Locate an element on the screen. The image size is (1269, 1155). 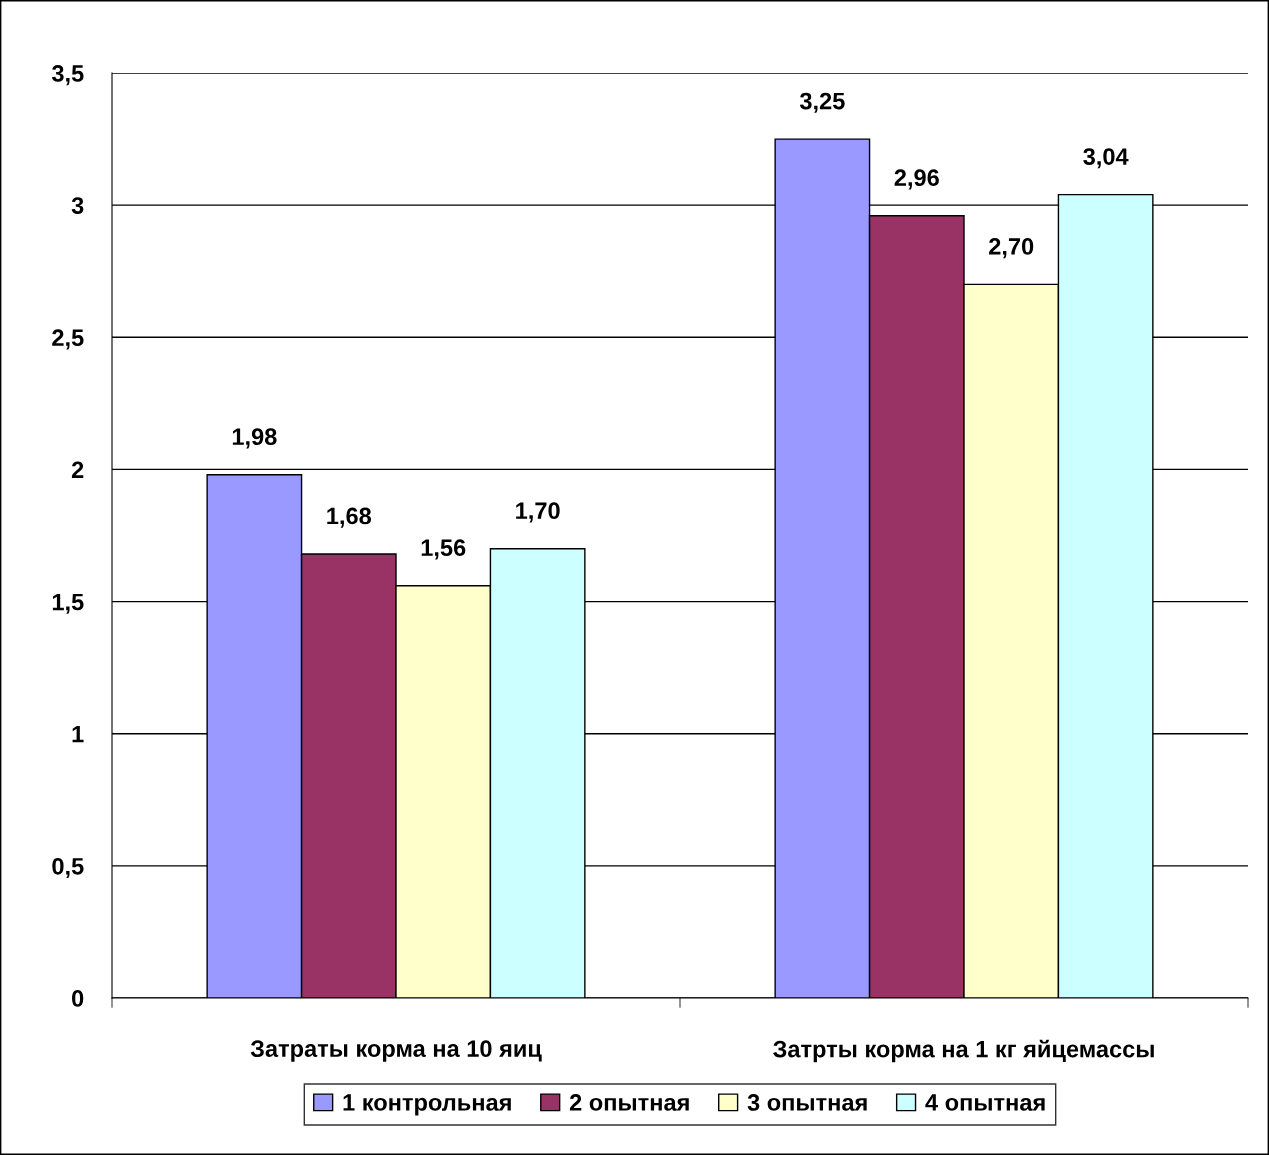
data-label: 1,70 is located at coordinates (538, 512).